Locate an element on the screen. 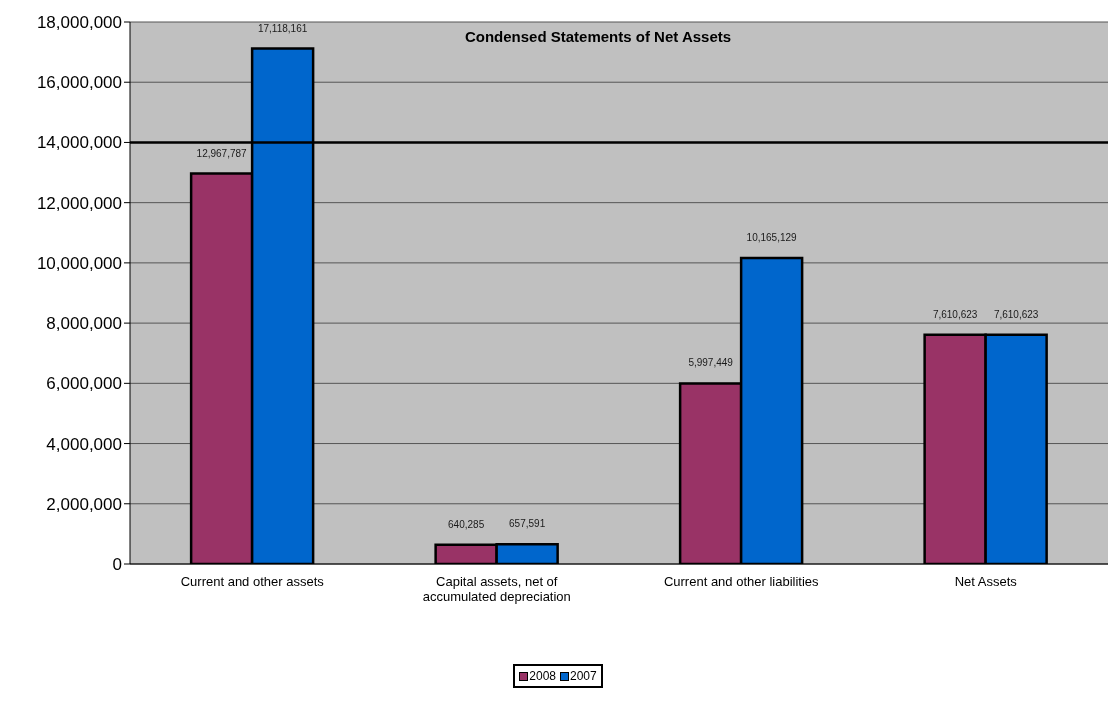 Image resolution: width=1110 pixels, height=702 pixels. legend-label: 2008 is located at coordinates (542, 676).